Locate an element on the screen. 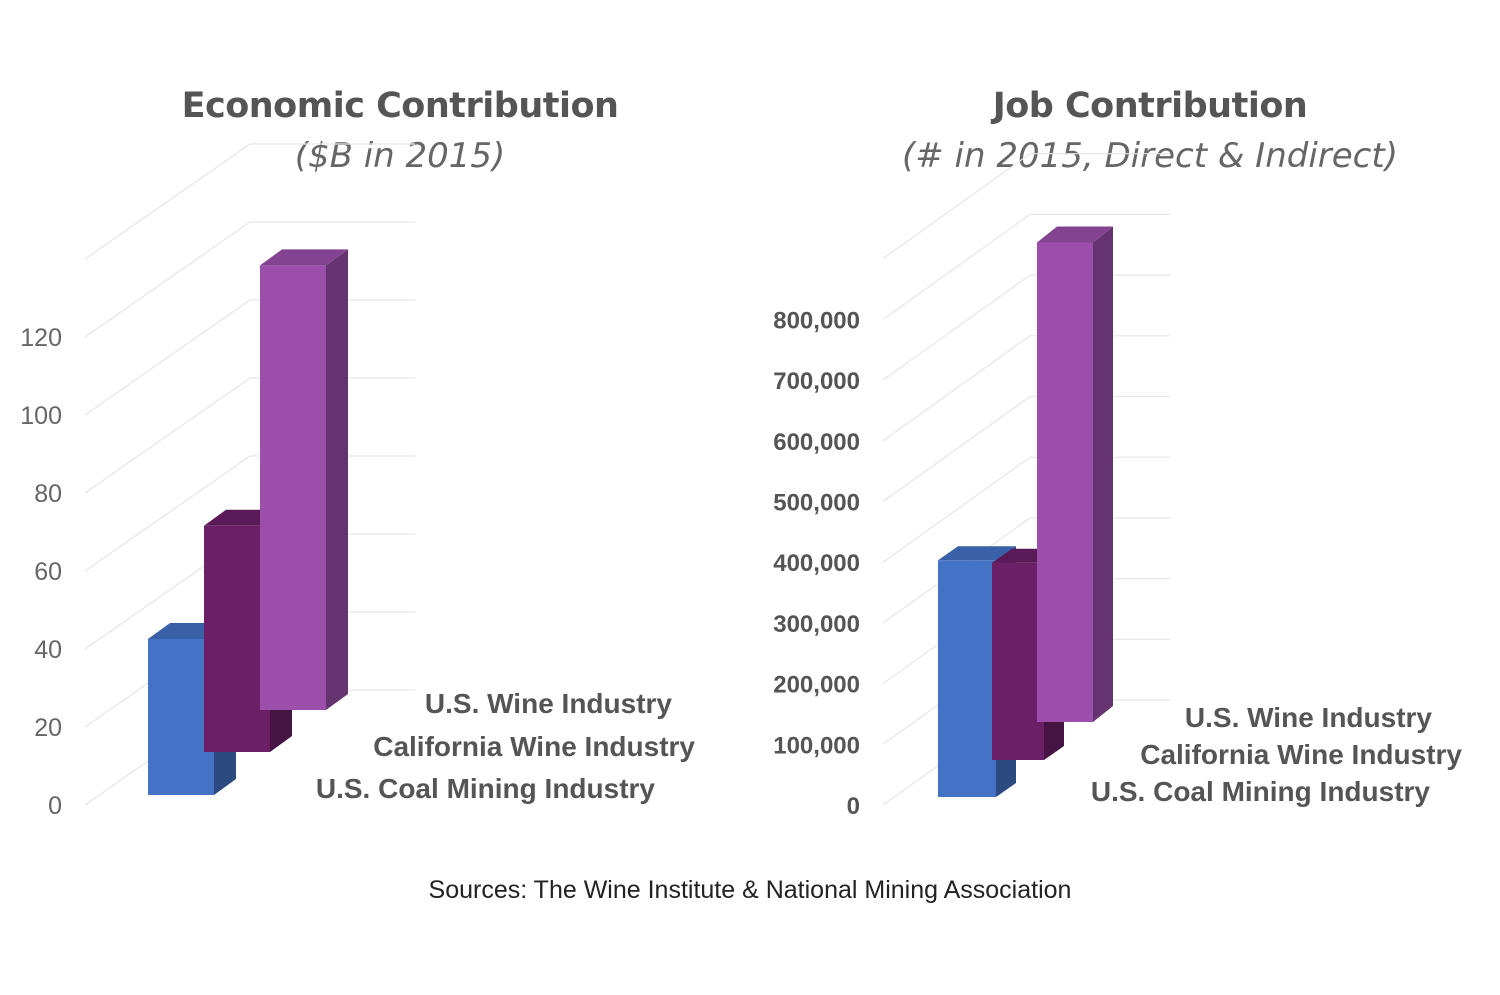 This screenshot has width=1500, height=995. y-tick-label: 100,000 is located at coordinates (816, 745).